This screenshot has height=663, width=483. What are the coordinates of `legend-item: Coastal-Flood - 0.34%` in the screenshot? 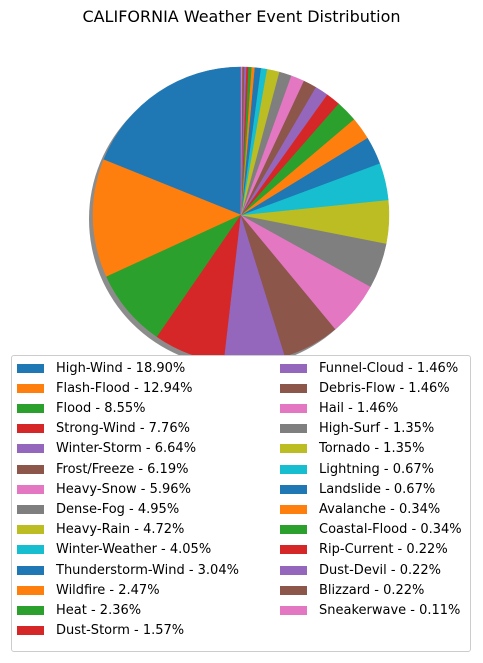 It's located at (371, 530).